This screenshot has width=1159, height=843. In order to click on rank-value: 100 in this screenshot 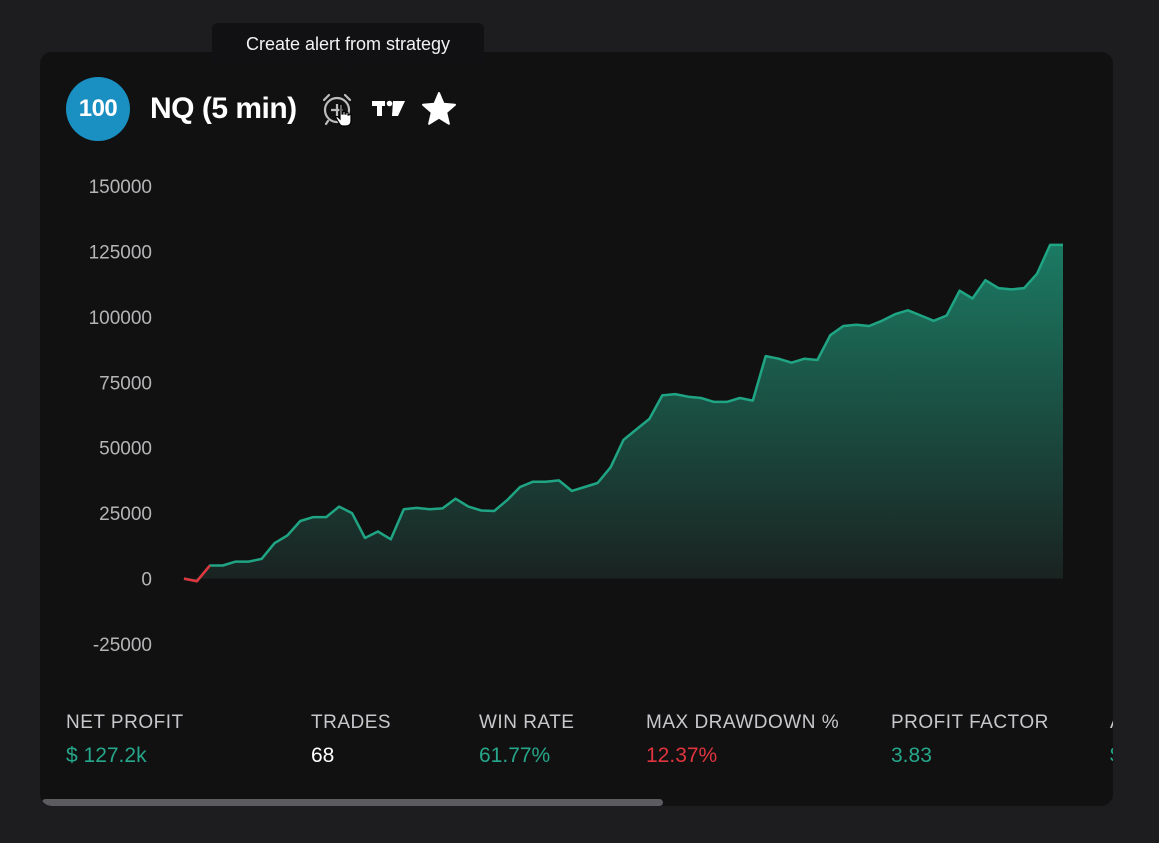, I will do `click(98, 108)`.